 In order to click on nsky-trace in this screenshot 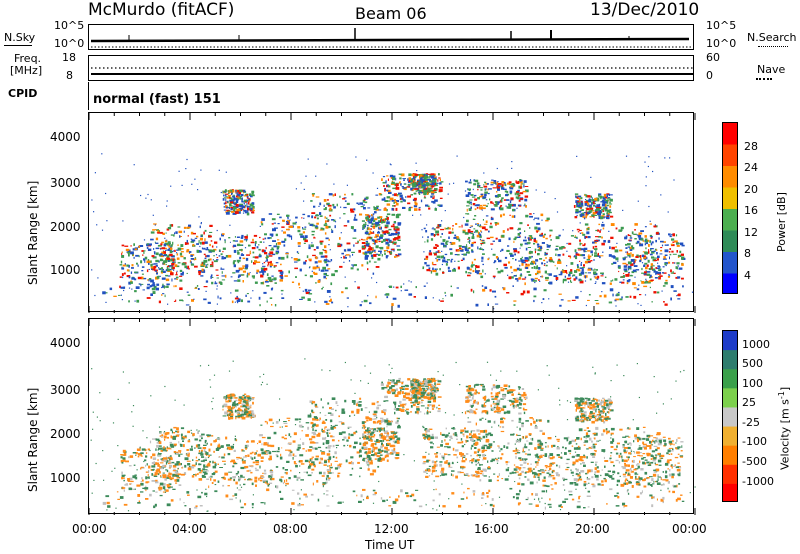, I will do `click(391, 38)`.